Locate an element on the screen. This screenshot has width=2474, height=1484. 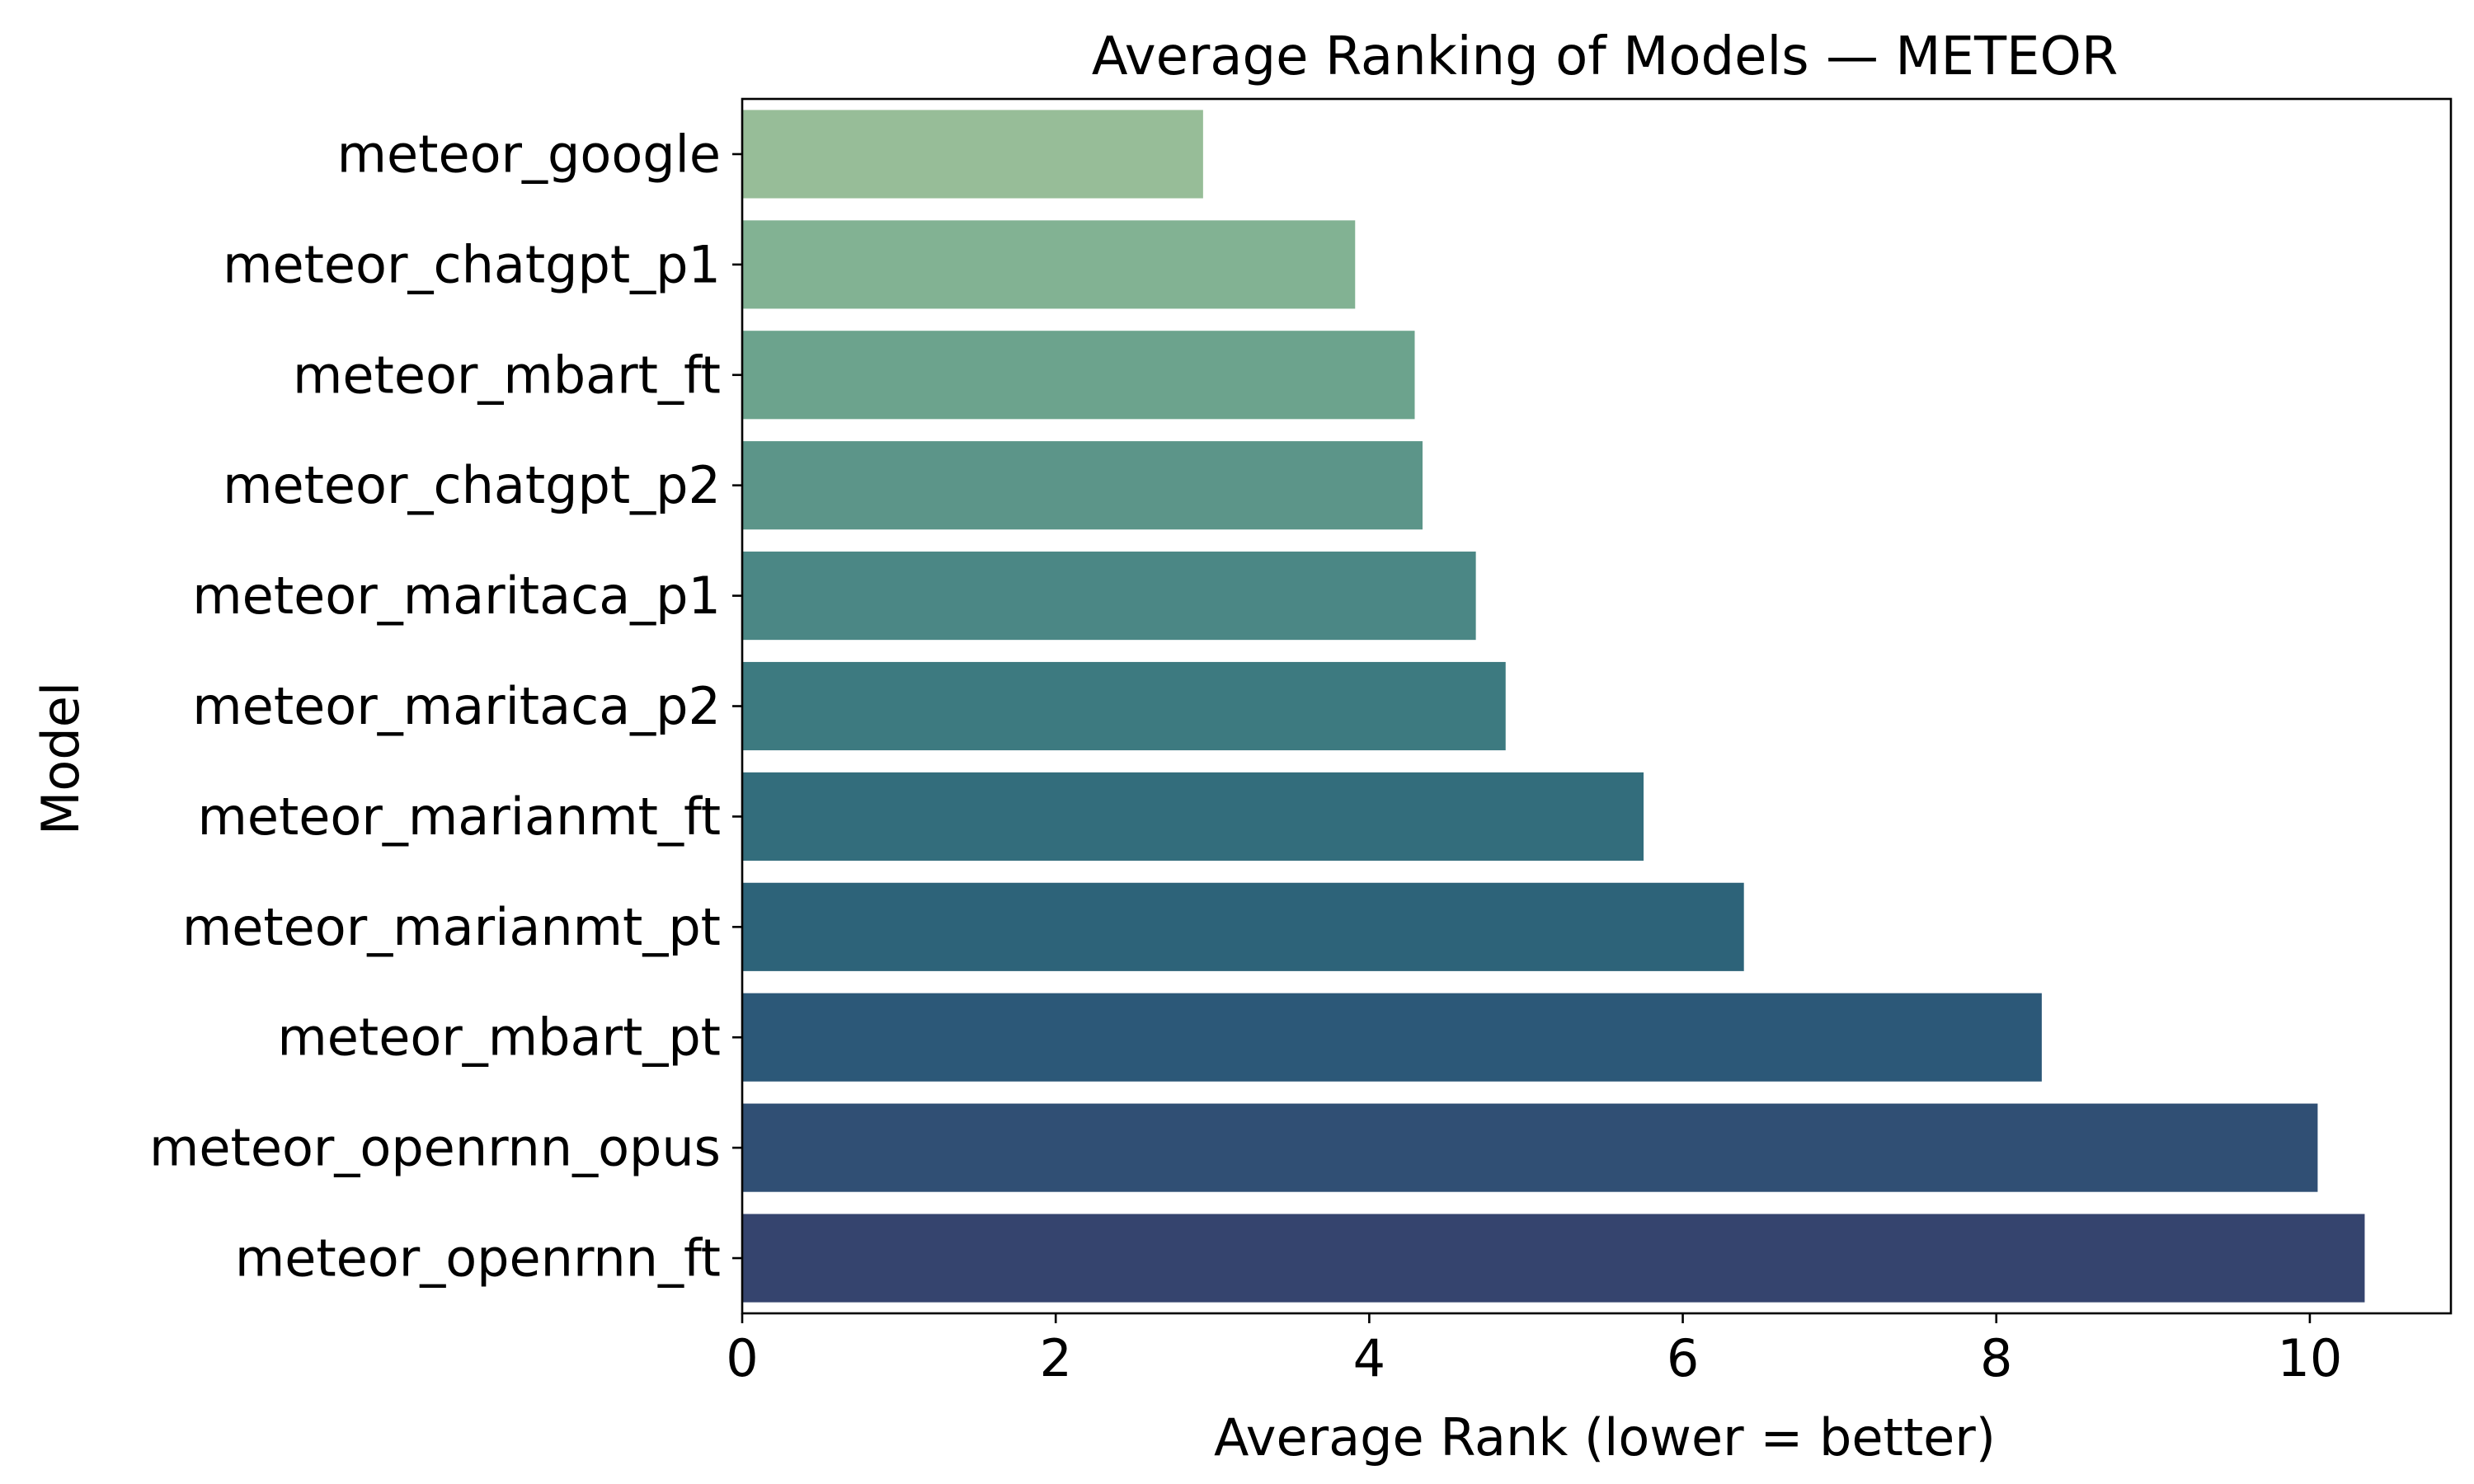
y-tick-label: meteor_openrnn_opus is located at coordinates (435, 1148).